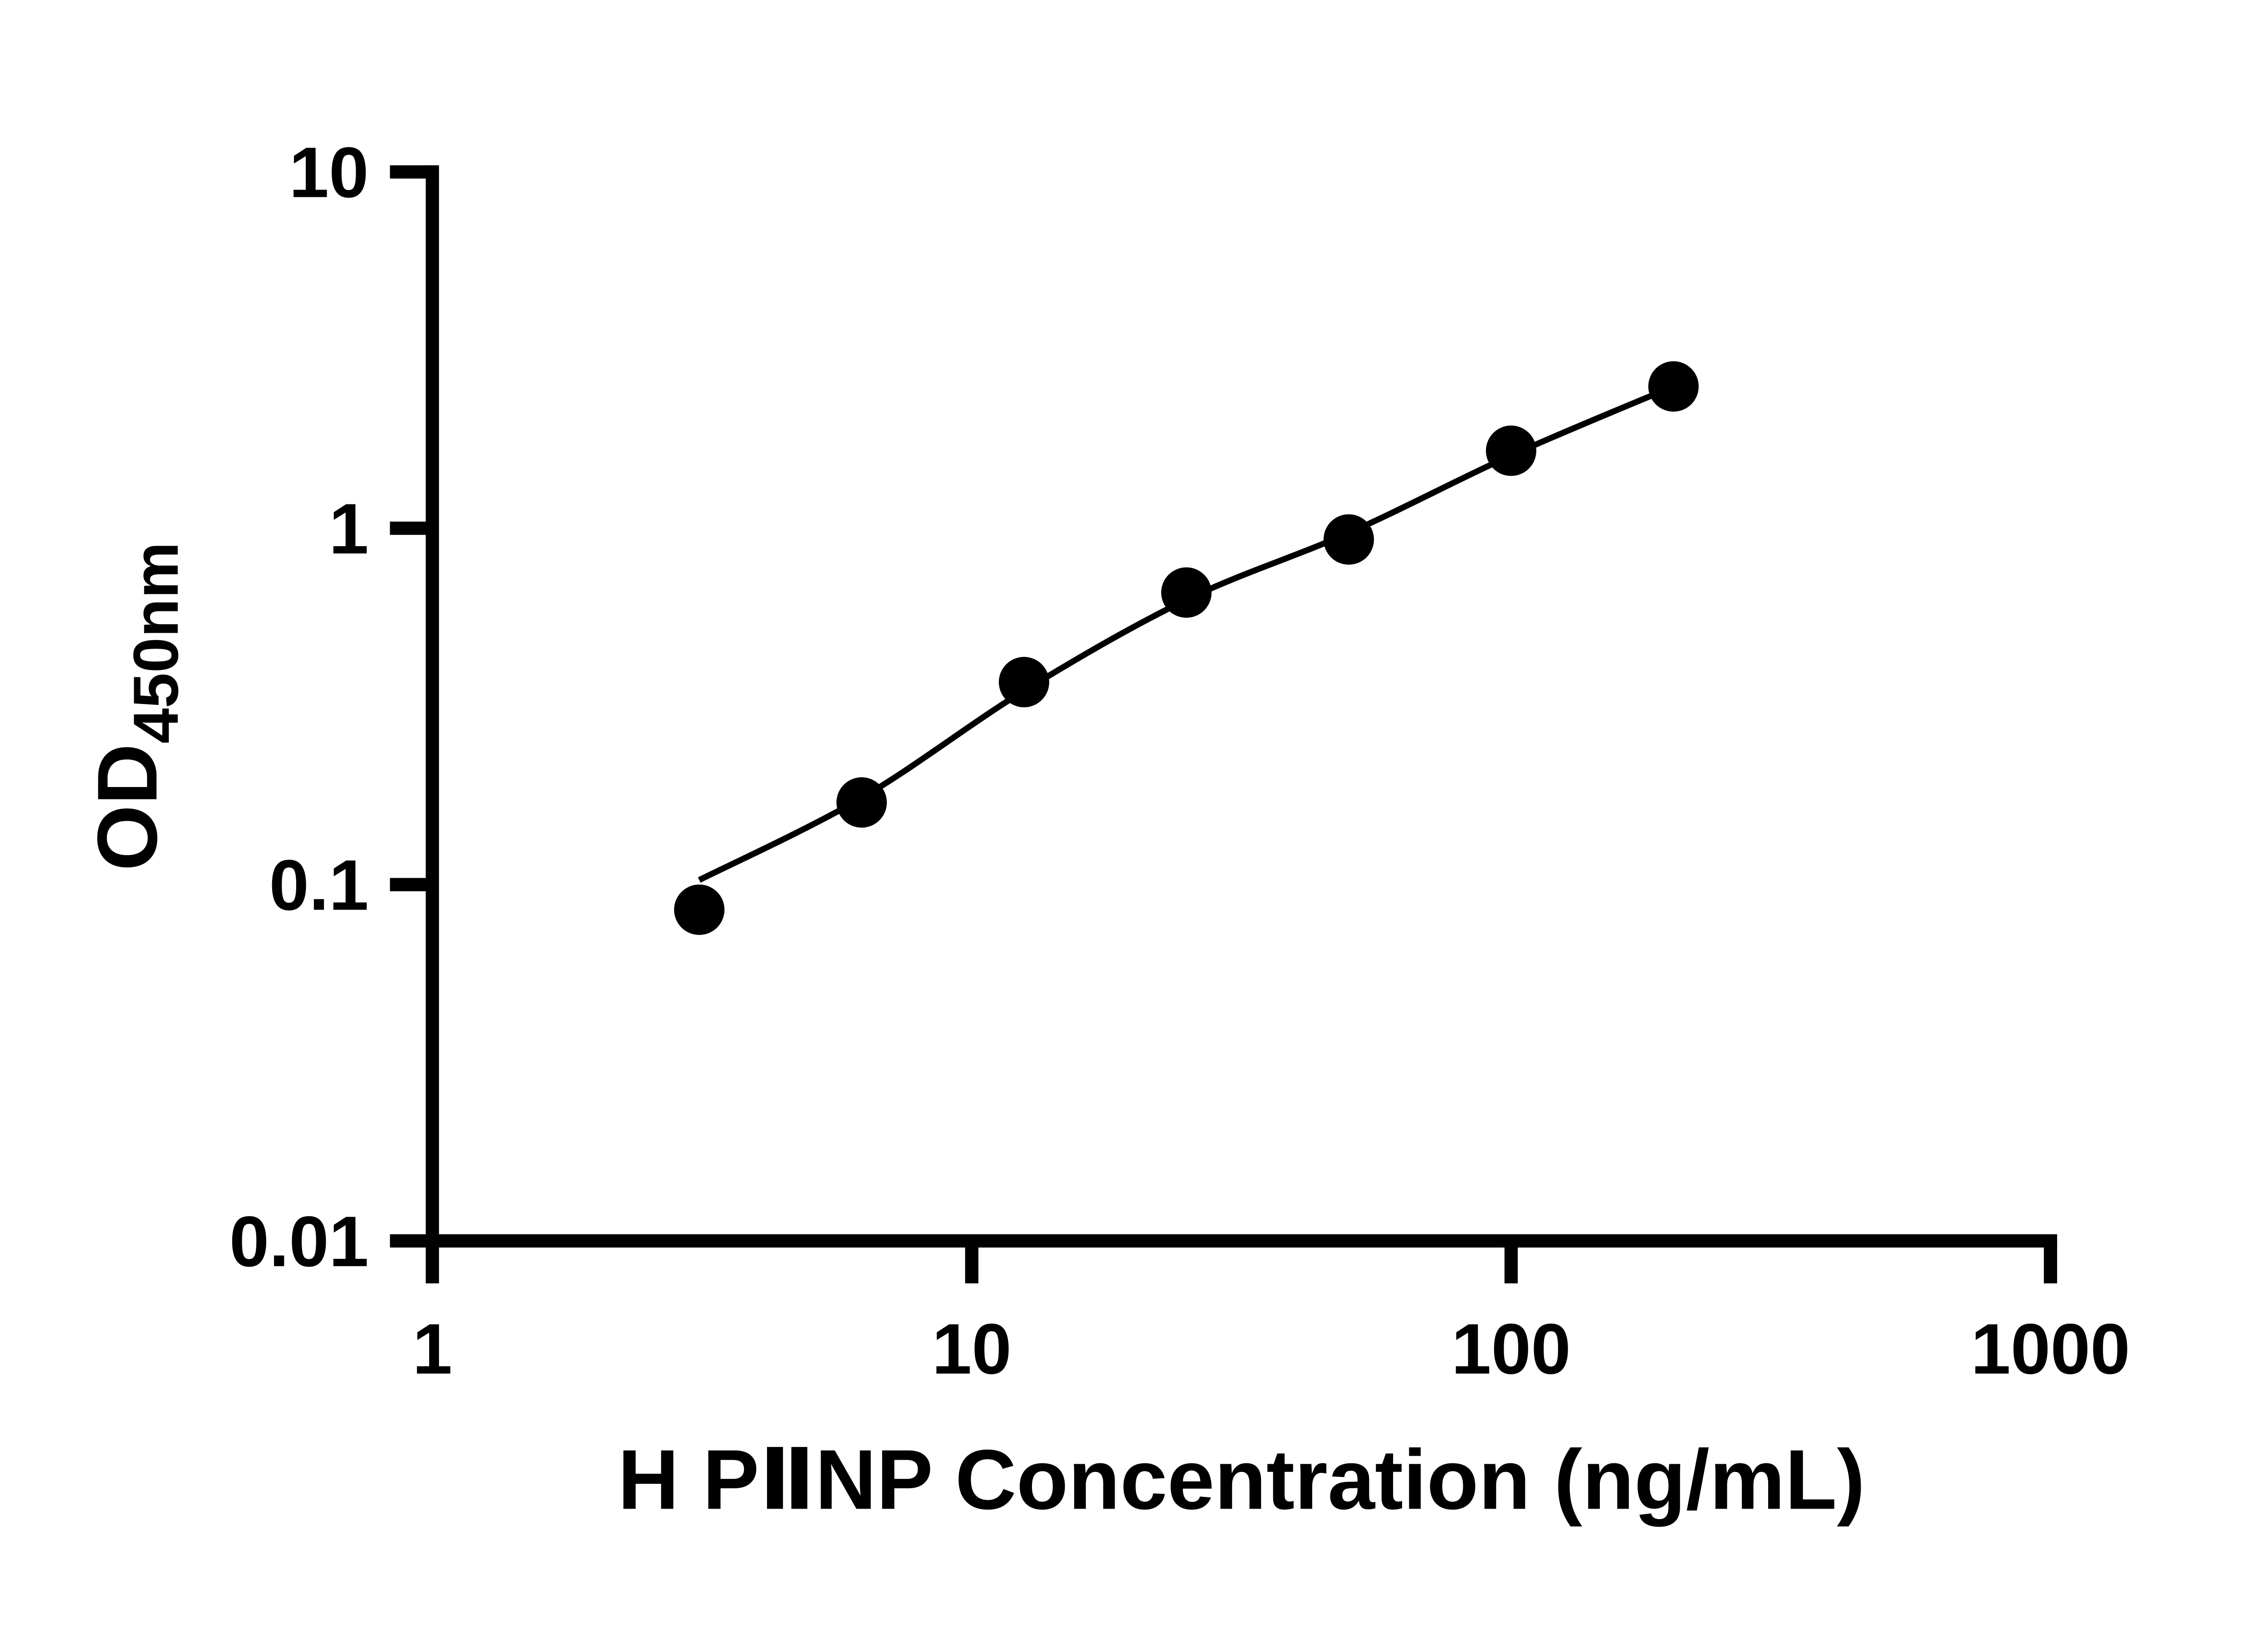 This screenshot has height=1633, width=2268. Describe the element at coordinates (156, 643) in the screenshot. I see `y-axis-title-subscript: 450nm` at that location.